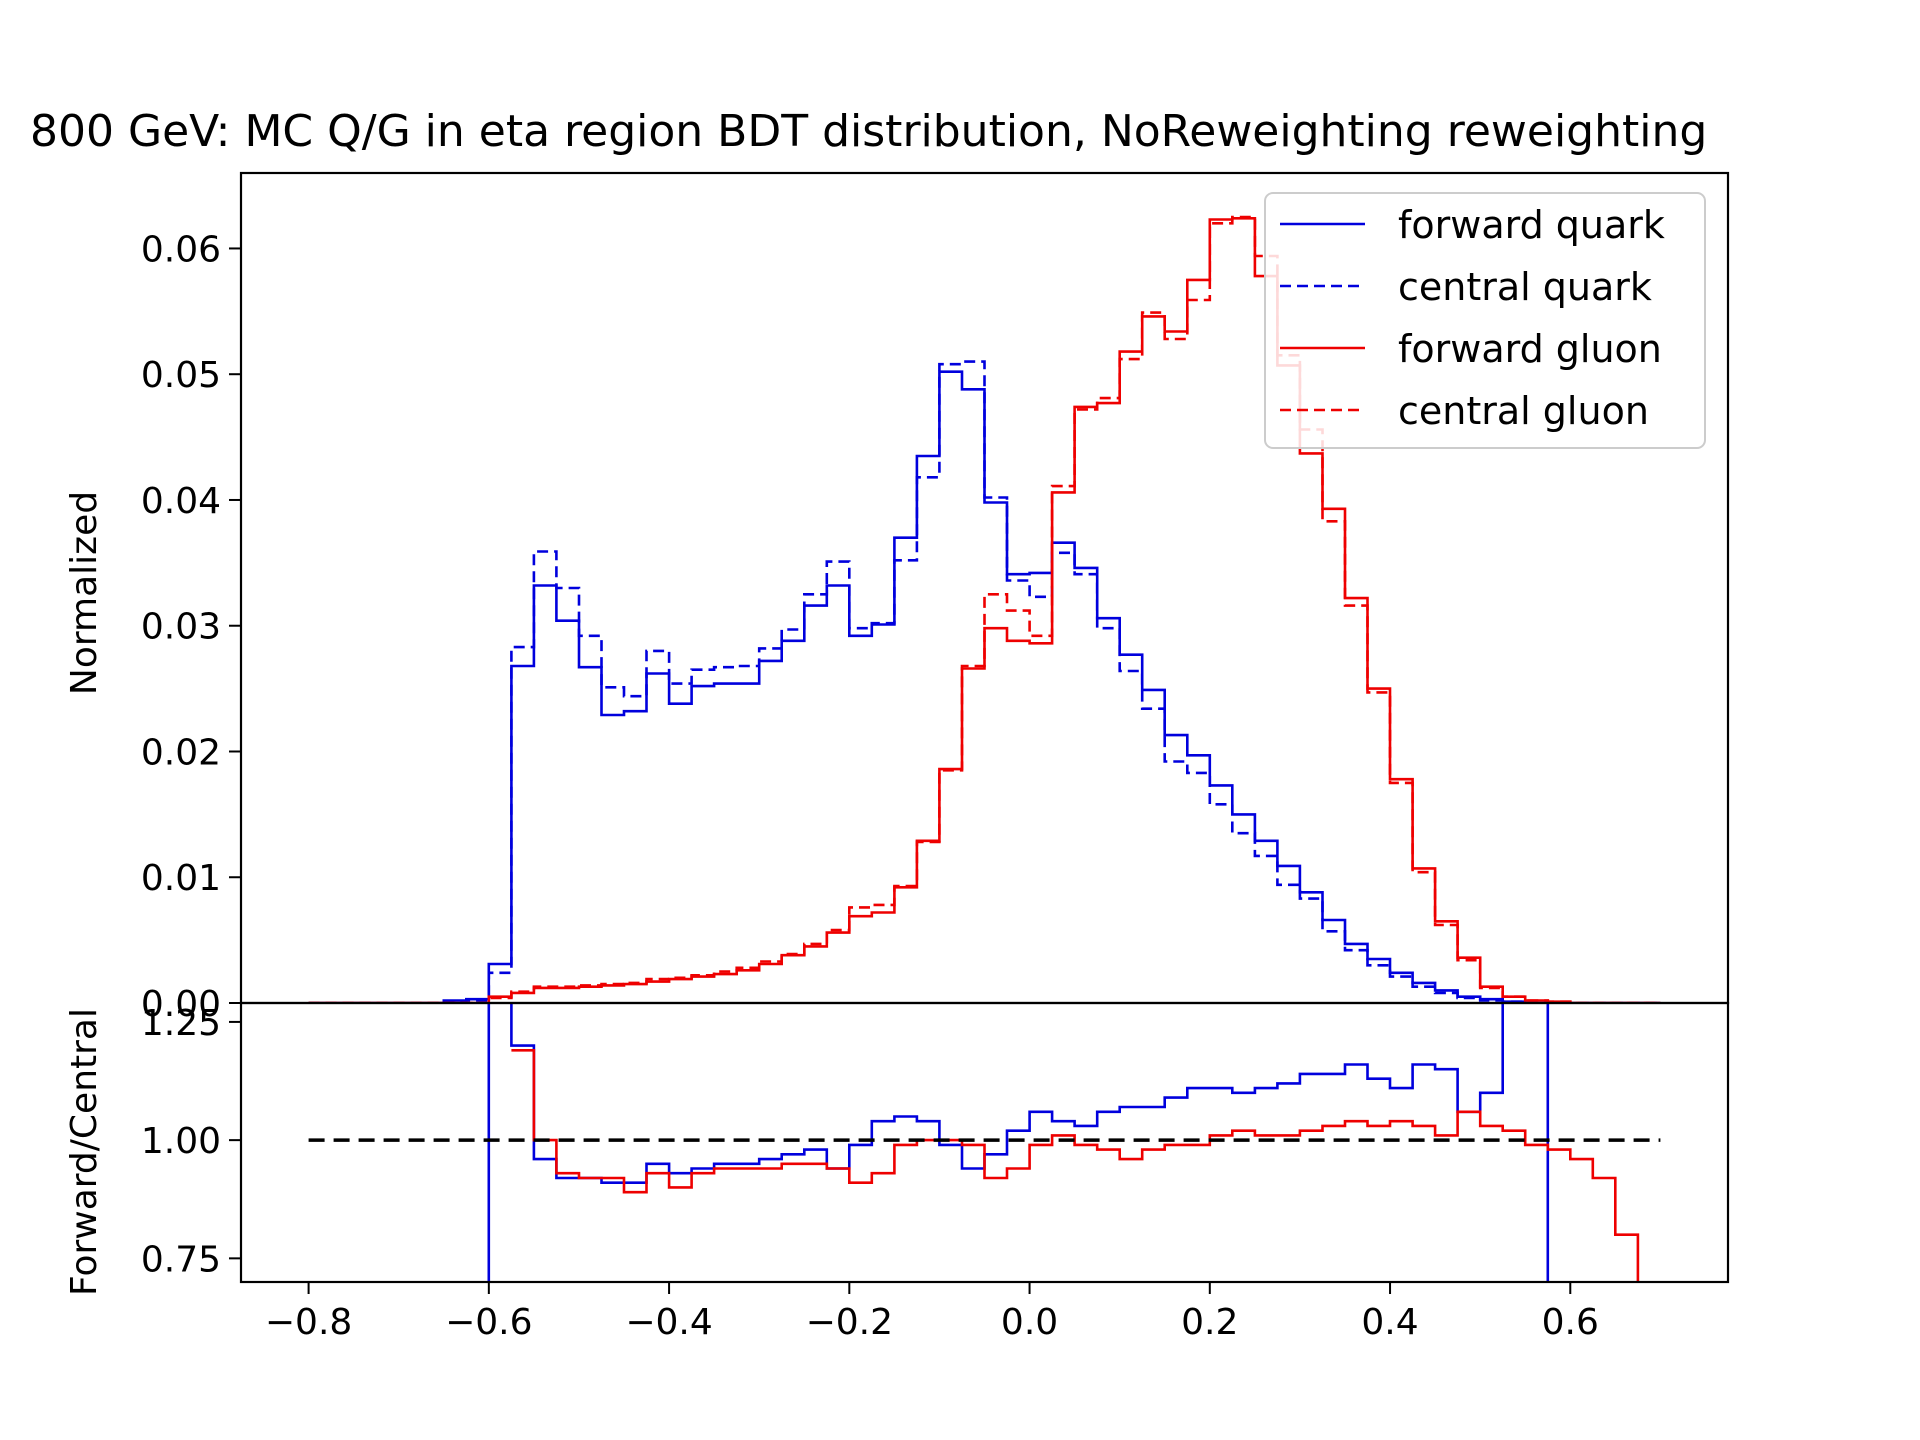 Image resolution: width=1920 pixels, height=1440 pixels. I want to click on legend-label-forward-gluon: forward gluon, so click(1530, 349).